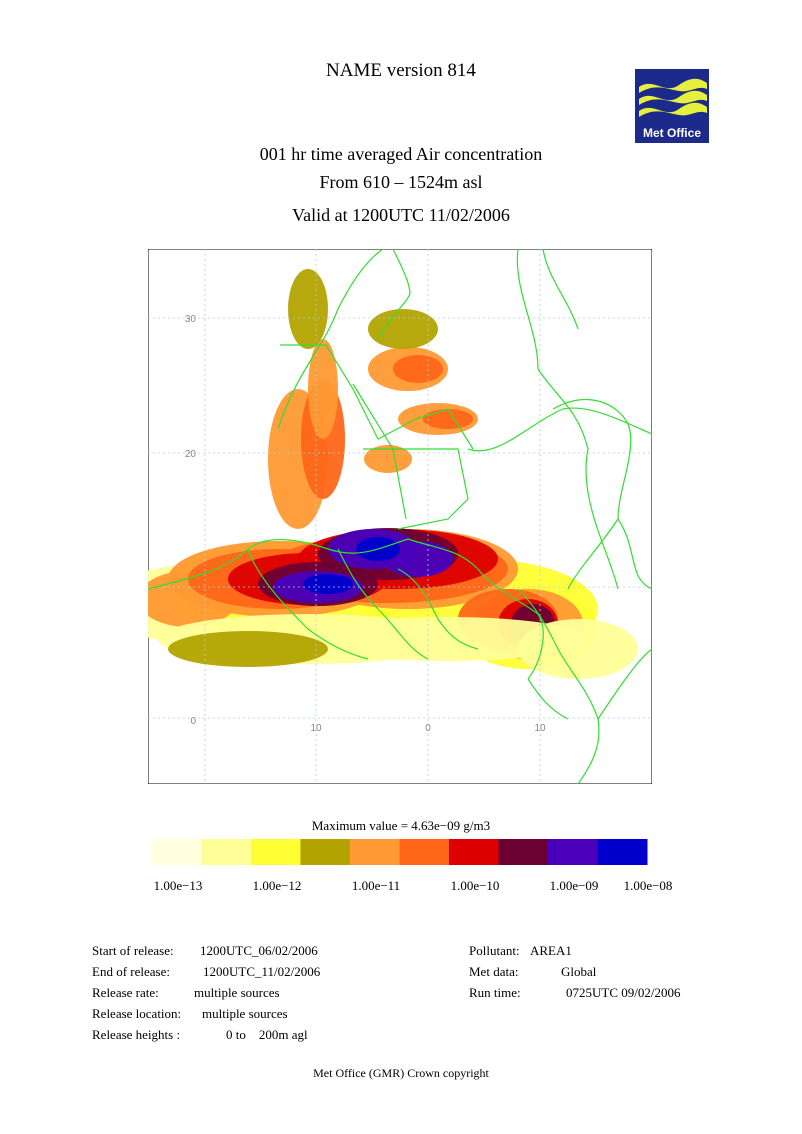  I want to click on copyright-footer: Met Office (GMR) Crown copyright, so click(401, 1073).